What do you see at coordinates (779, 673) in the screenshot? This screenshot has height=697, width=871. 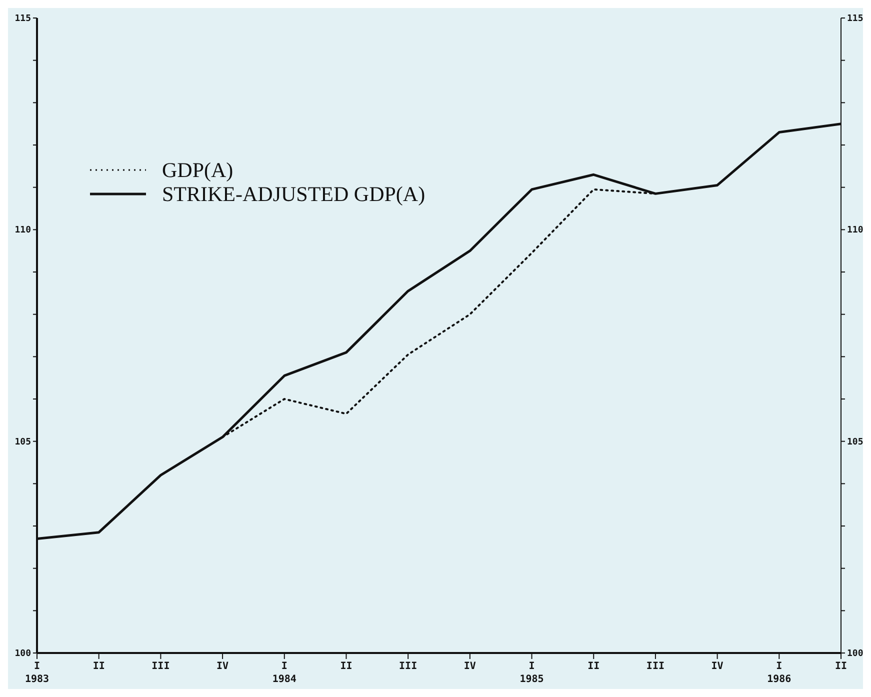 I see `x-tick-label: I 1986` at bounding box center [779, 673].